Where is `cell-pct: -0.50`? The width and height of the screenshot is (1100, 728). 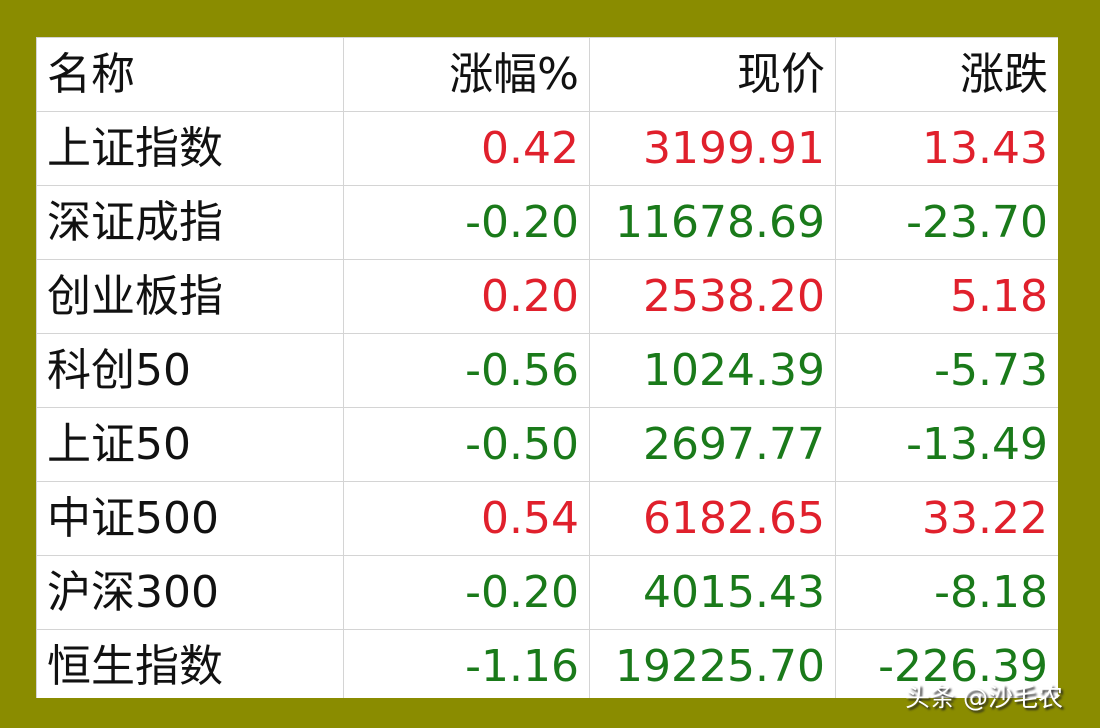 cell-pct: -0.50 is located at coordinates (466, 444).